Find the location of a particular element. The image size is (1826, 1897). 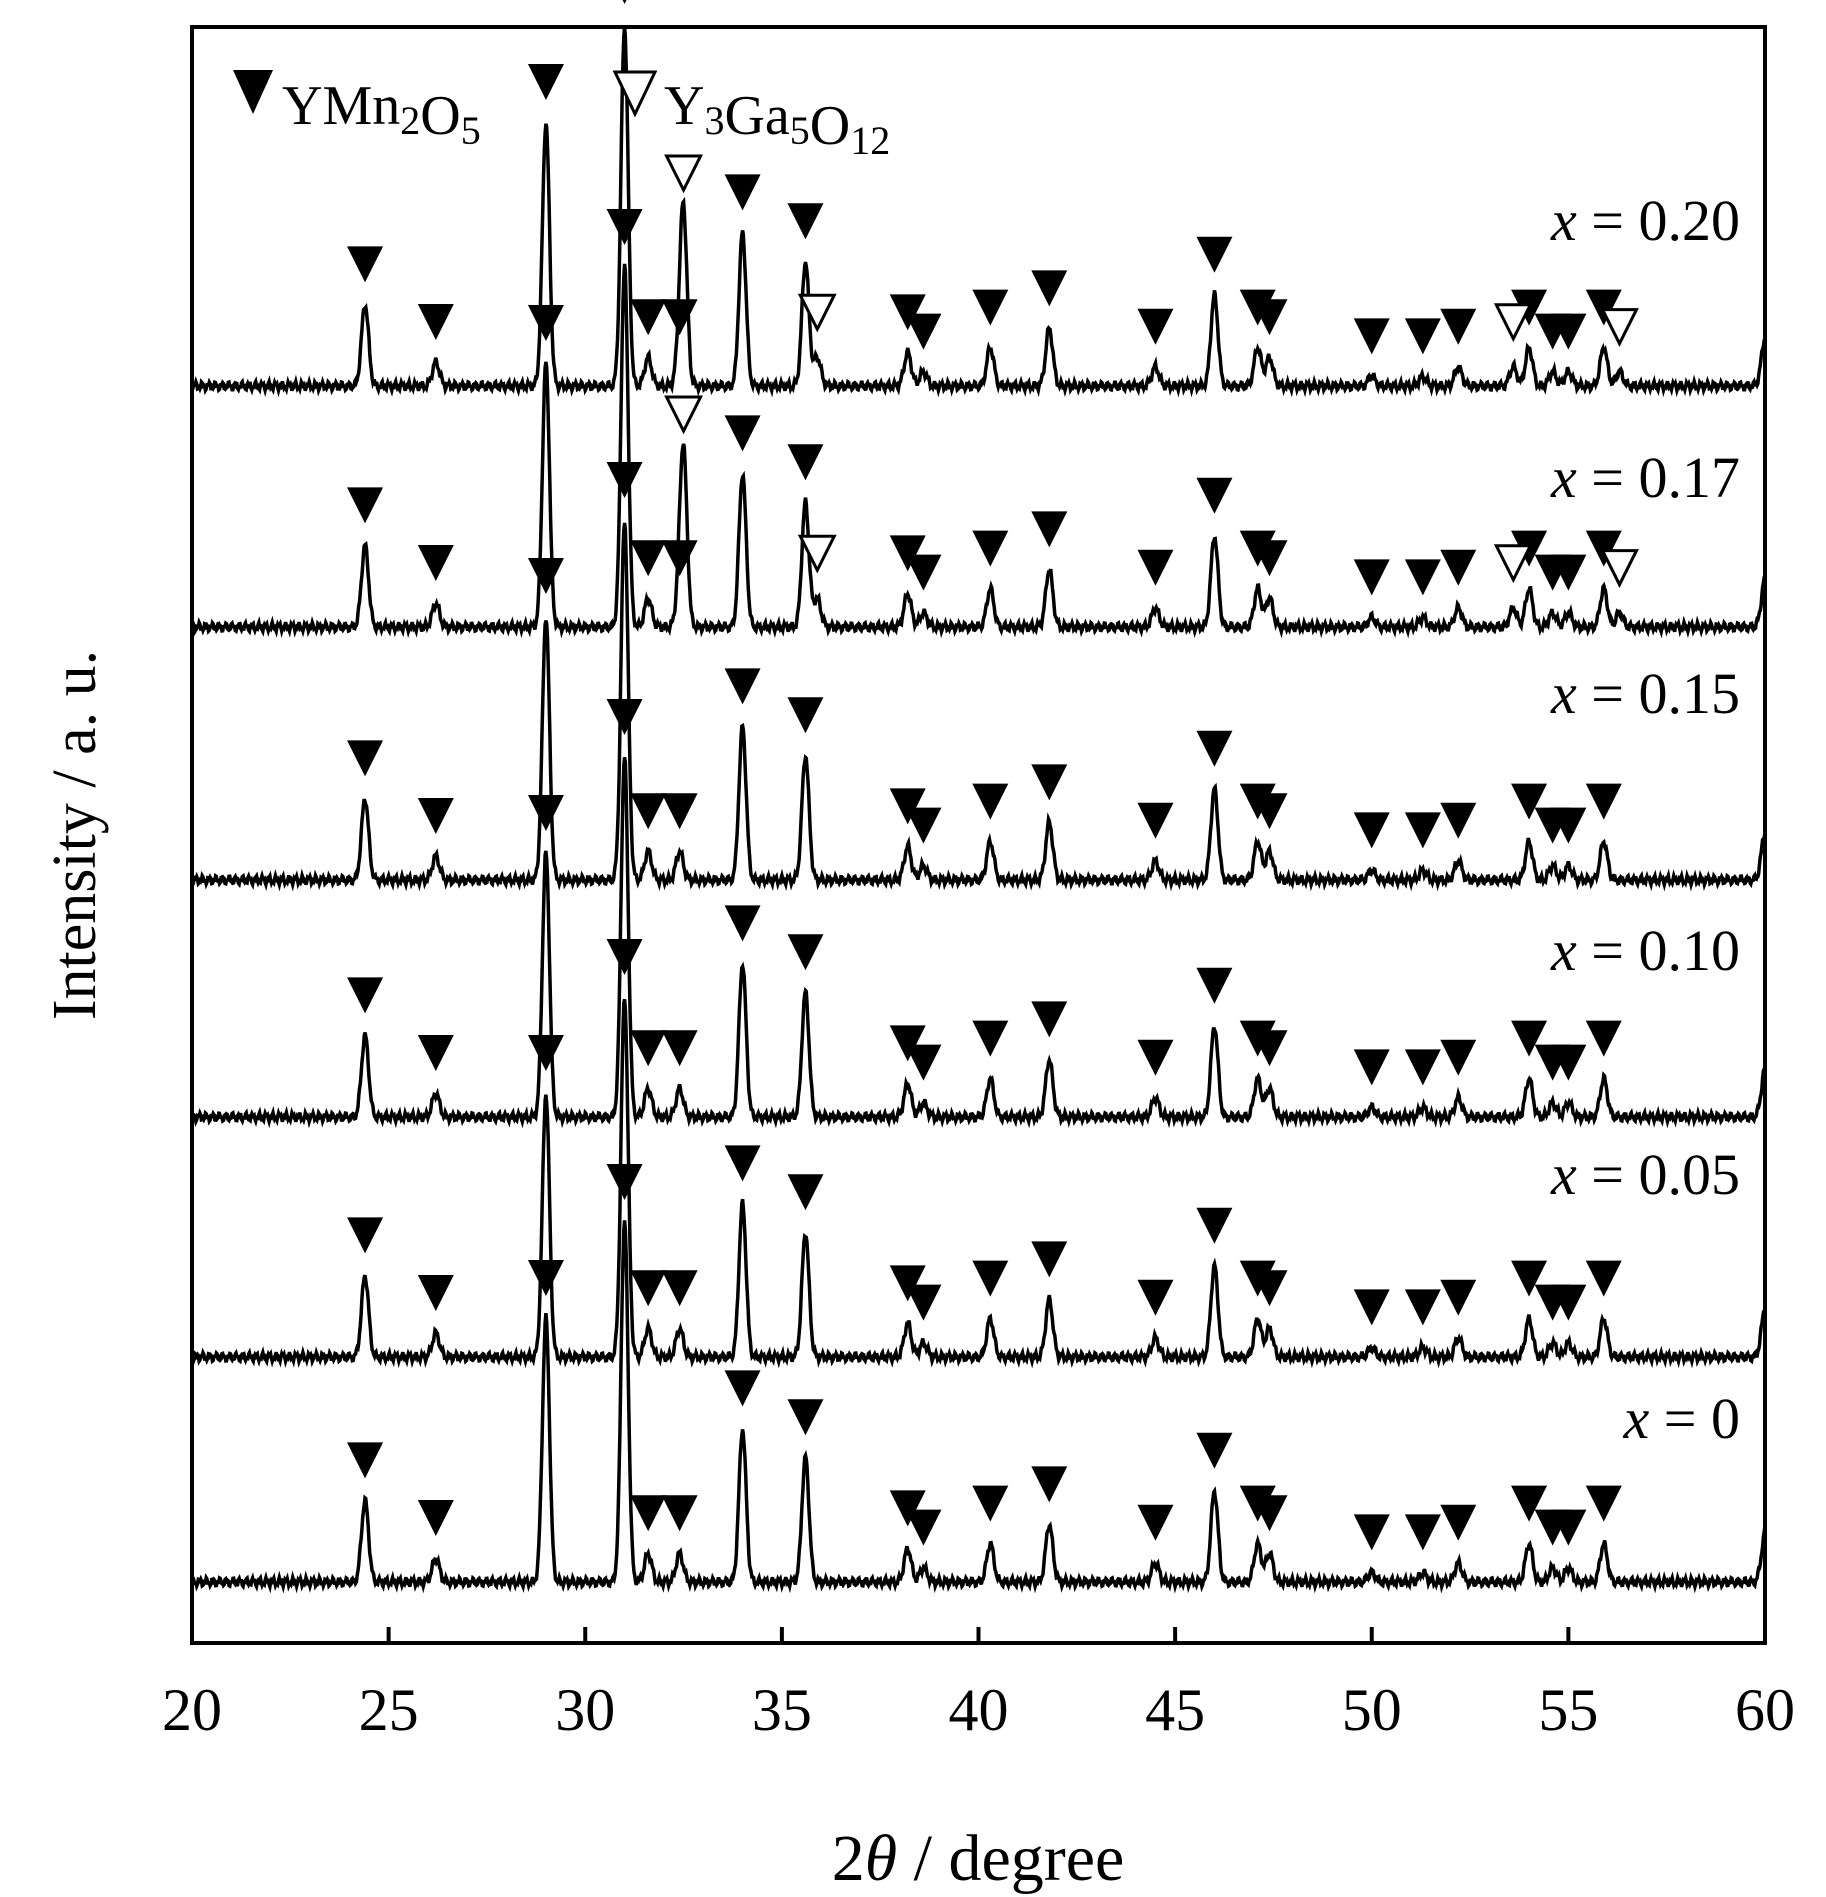

legend-label-ymn2o5: YMn2O5 is located at coordinates (381, 114).